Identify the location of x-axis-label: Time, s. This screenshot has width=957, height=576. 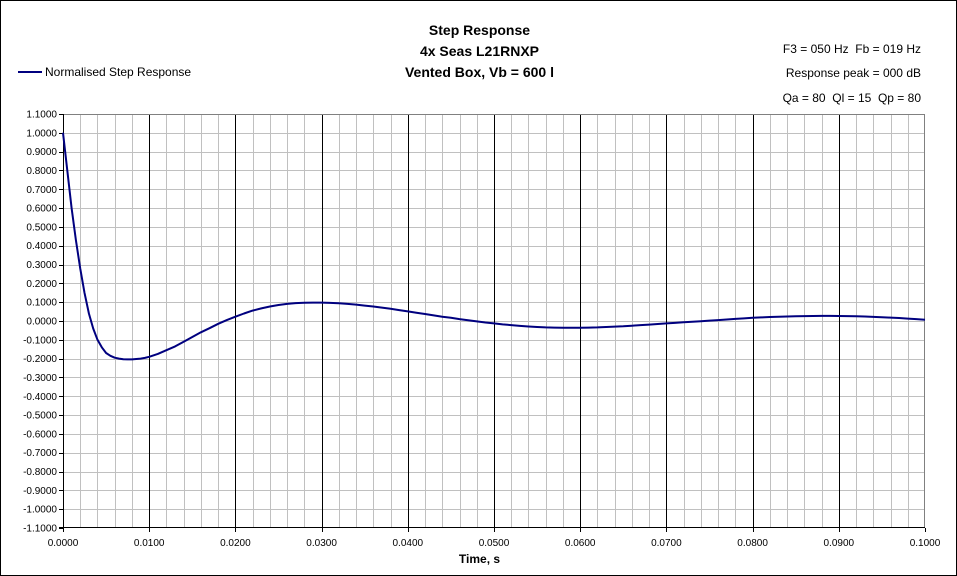
(479, 559).